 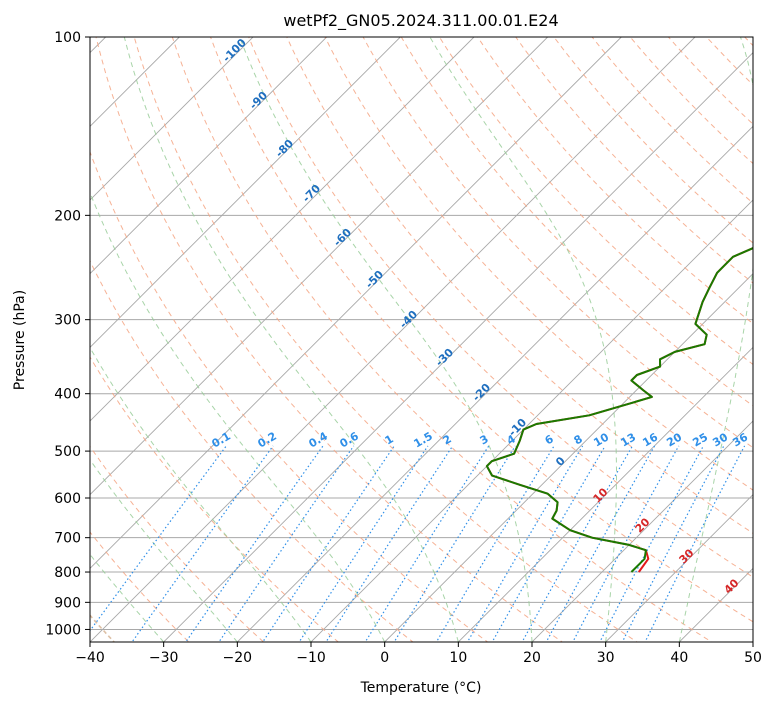 What do you see at coordinates (601, 495) in the screenshot?
I see `moist-adiabat-label: 10` at bounding box center [601, 495].